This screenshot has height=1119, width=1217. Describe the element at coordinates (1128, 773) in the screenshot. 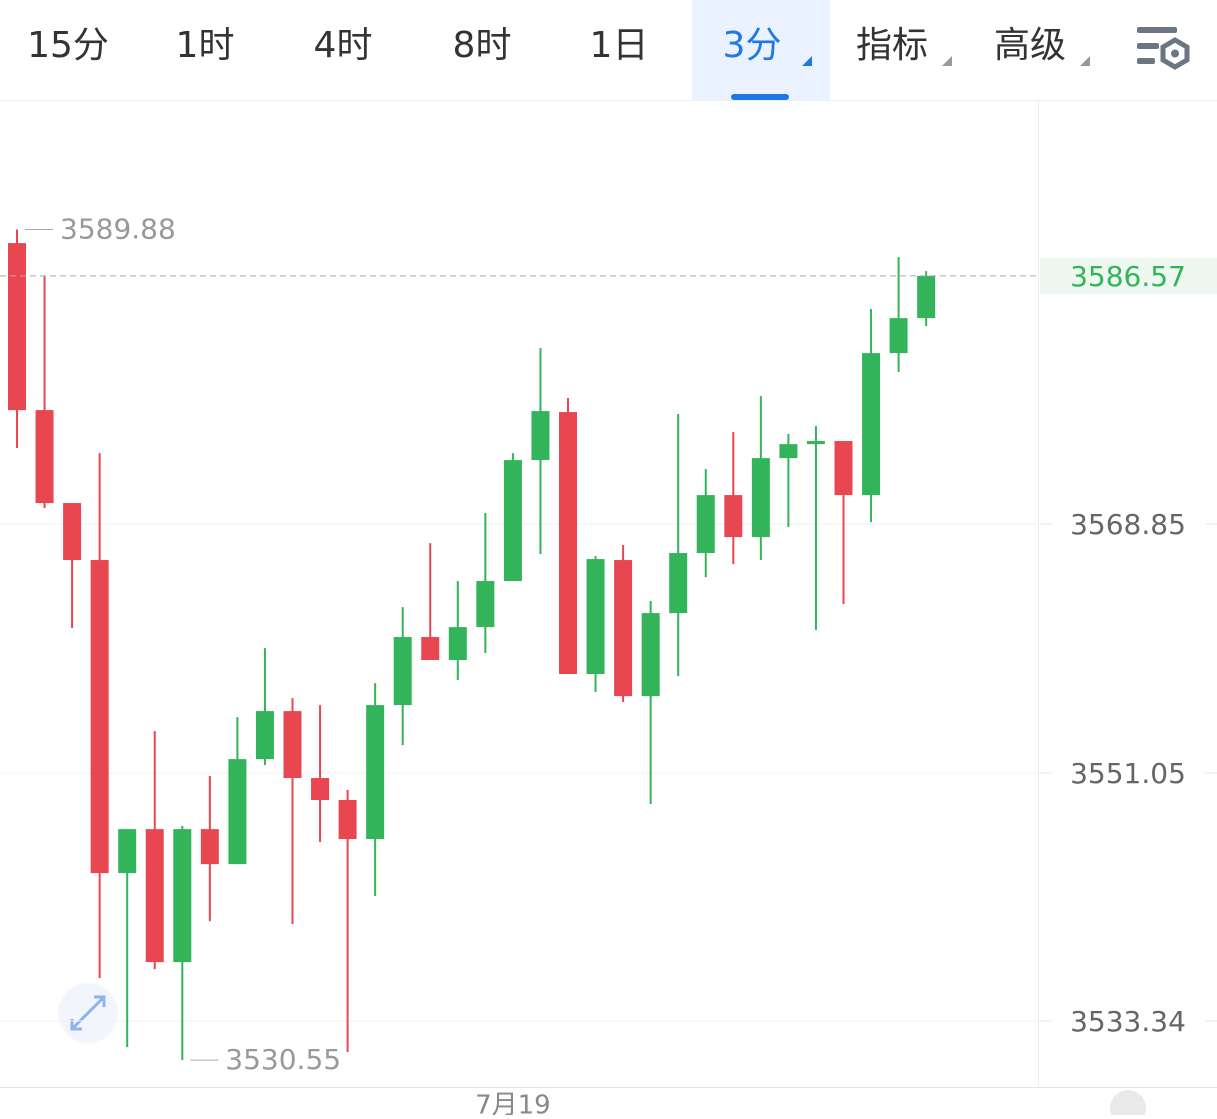

I see `y-tick-label: 3551.05` at that location.